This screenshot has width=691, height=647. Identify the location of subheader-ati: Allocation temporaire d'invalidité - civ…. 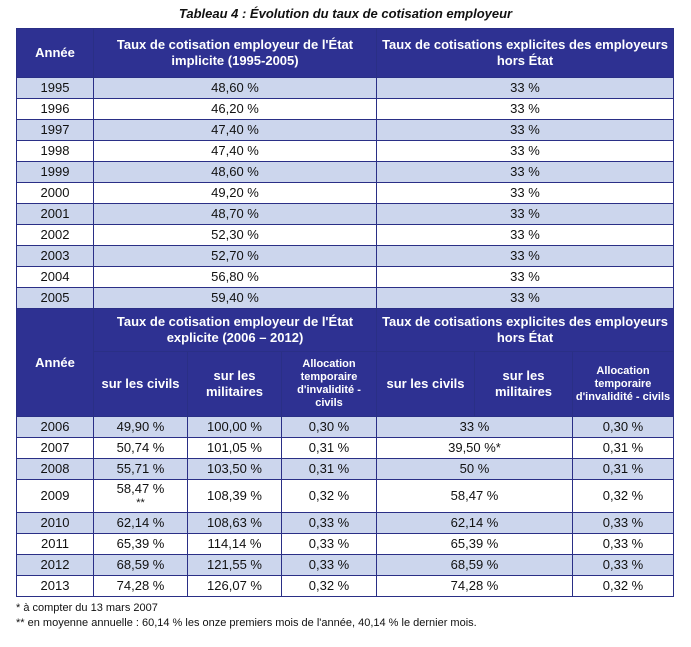
(329, 384).